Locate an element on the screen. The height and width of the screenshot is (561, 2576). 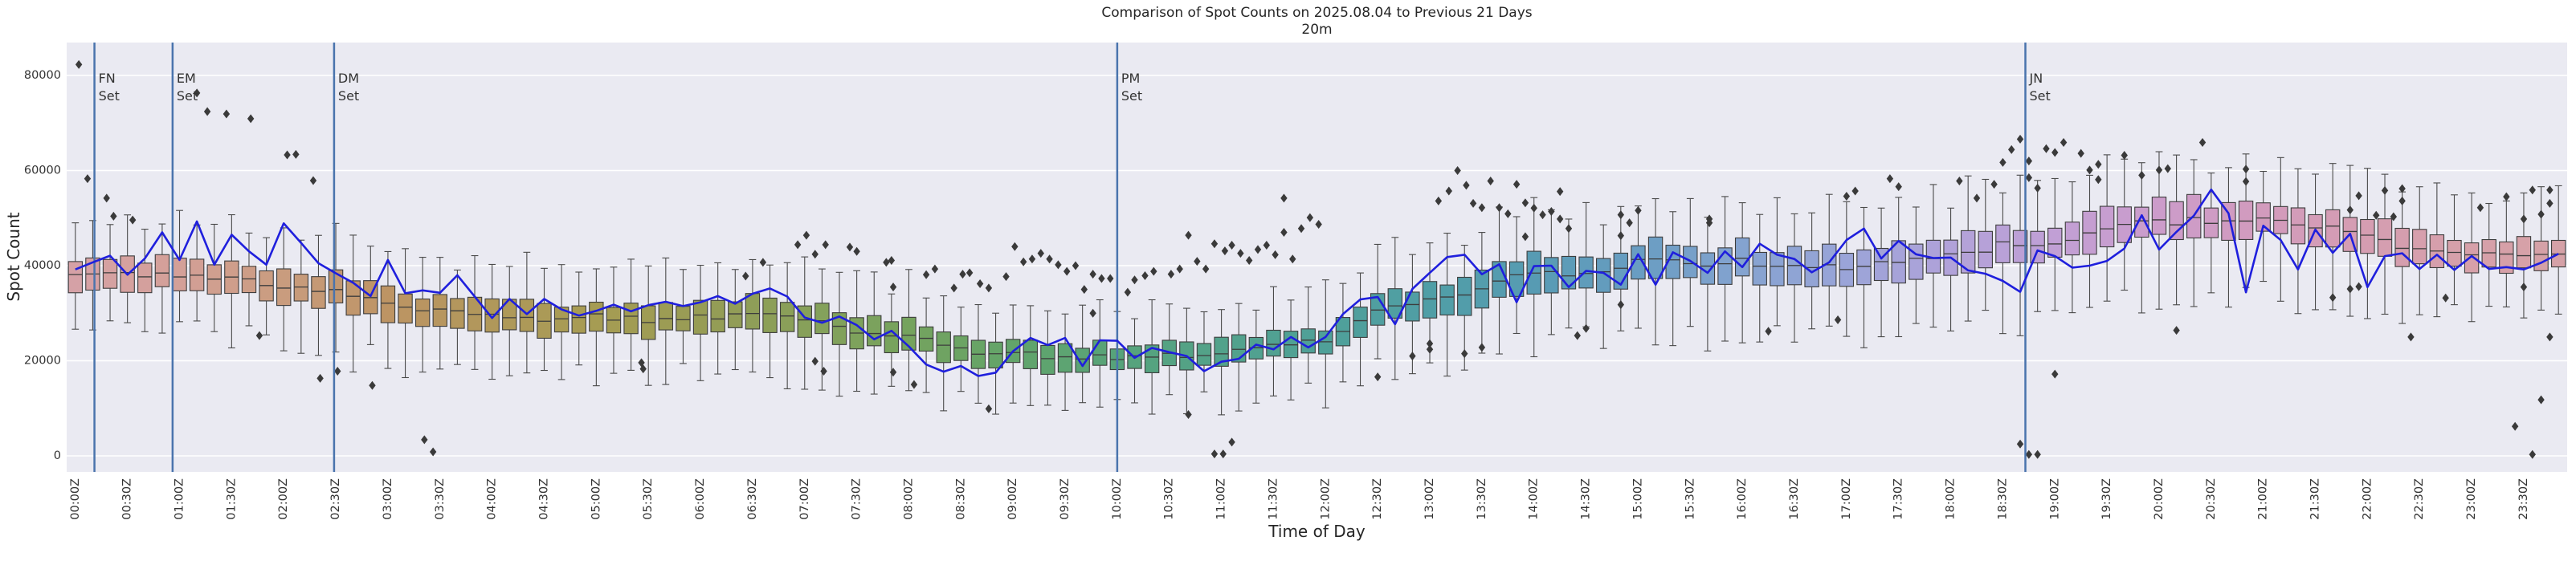
x-tick-label: 11:30Z is located at coordinates (1273, 499).